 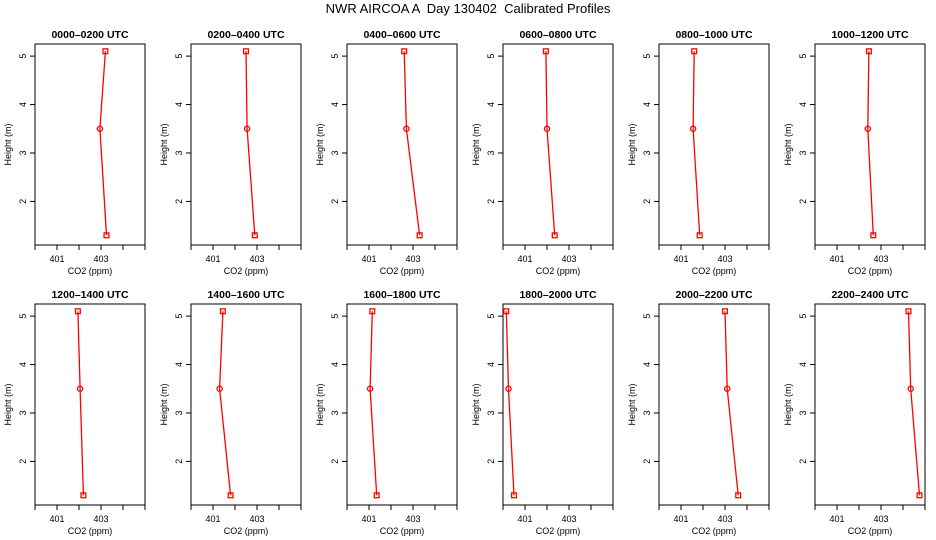 What do you see at coordinates (557, 295) in the screenshot?
I see `panel-title: 1800–2000 UTC` at bounding box center [557, 295].